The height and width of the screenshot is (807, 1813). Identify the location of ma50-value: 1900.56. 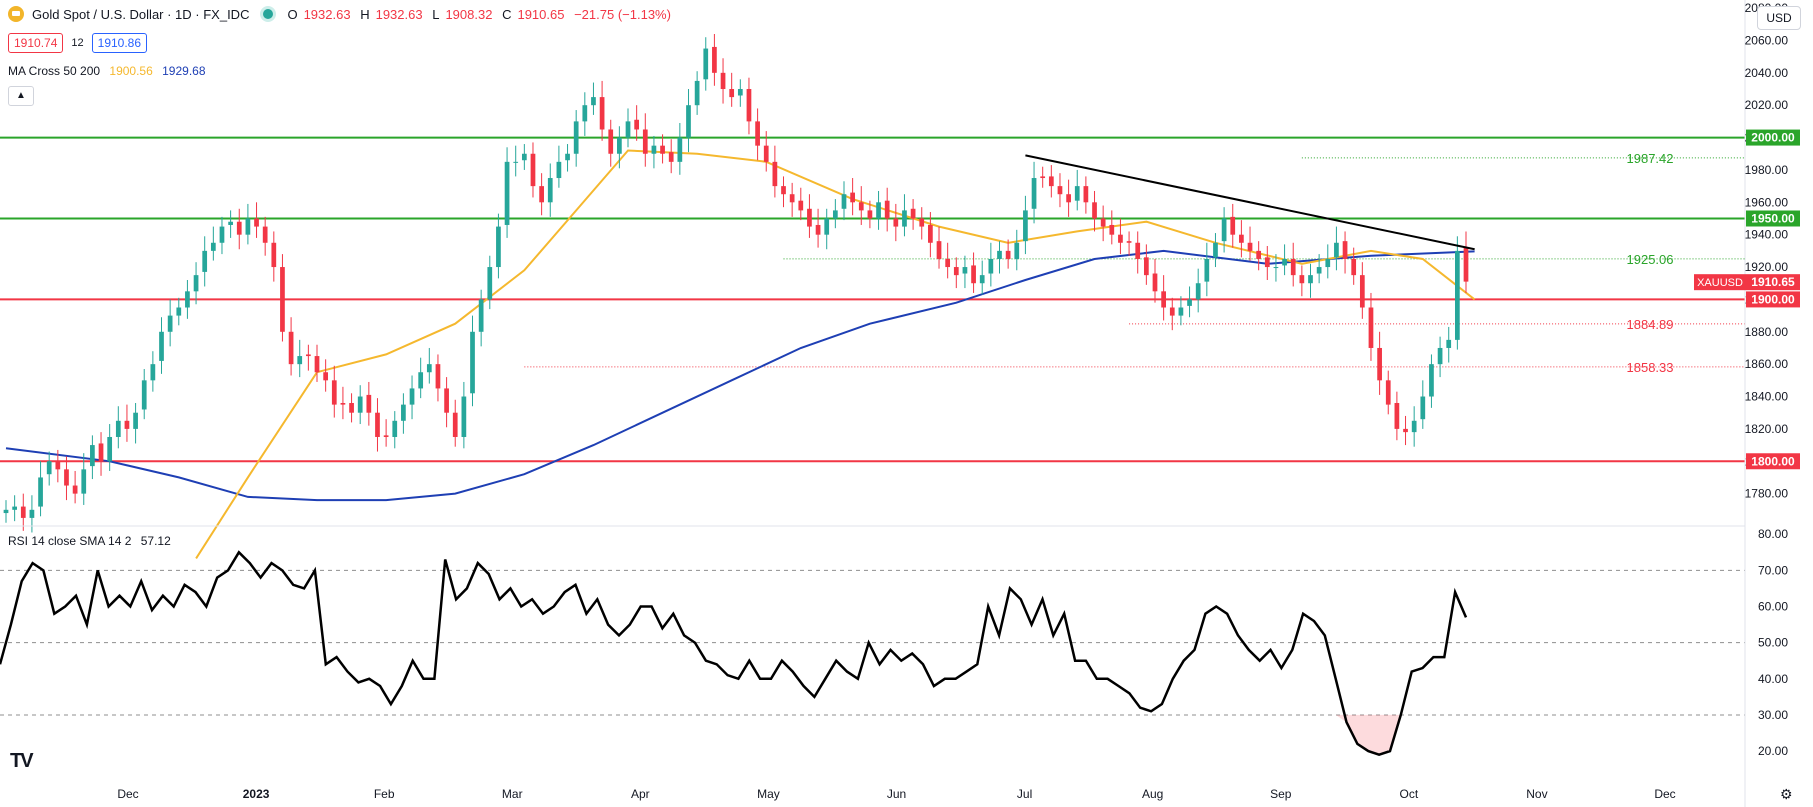
(131, 71).